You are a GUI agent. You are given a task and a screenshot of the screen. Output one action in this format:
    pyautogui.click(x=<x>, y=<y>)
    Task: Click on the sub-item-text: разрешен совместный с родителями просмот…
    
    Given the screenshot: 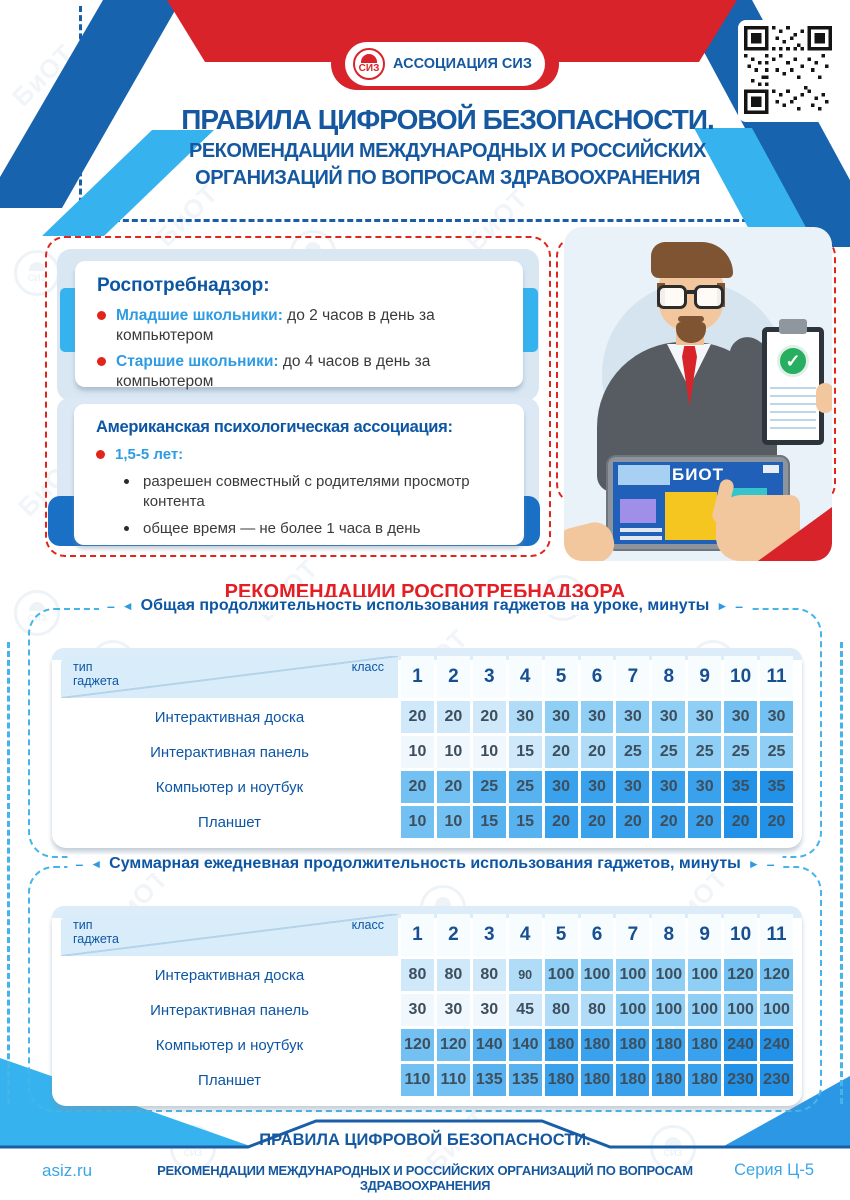 What is the action you would take?
    pyautogui.click(x=306, y=491)
    